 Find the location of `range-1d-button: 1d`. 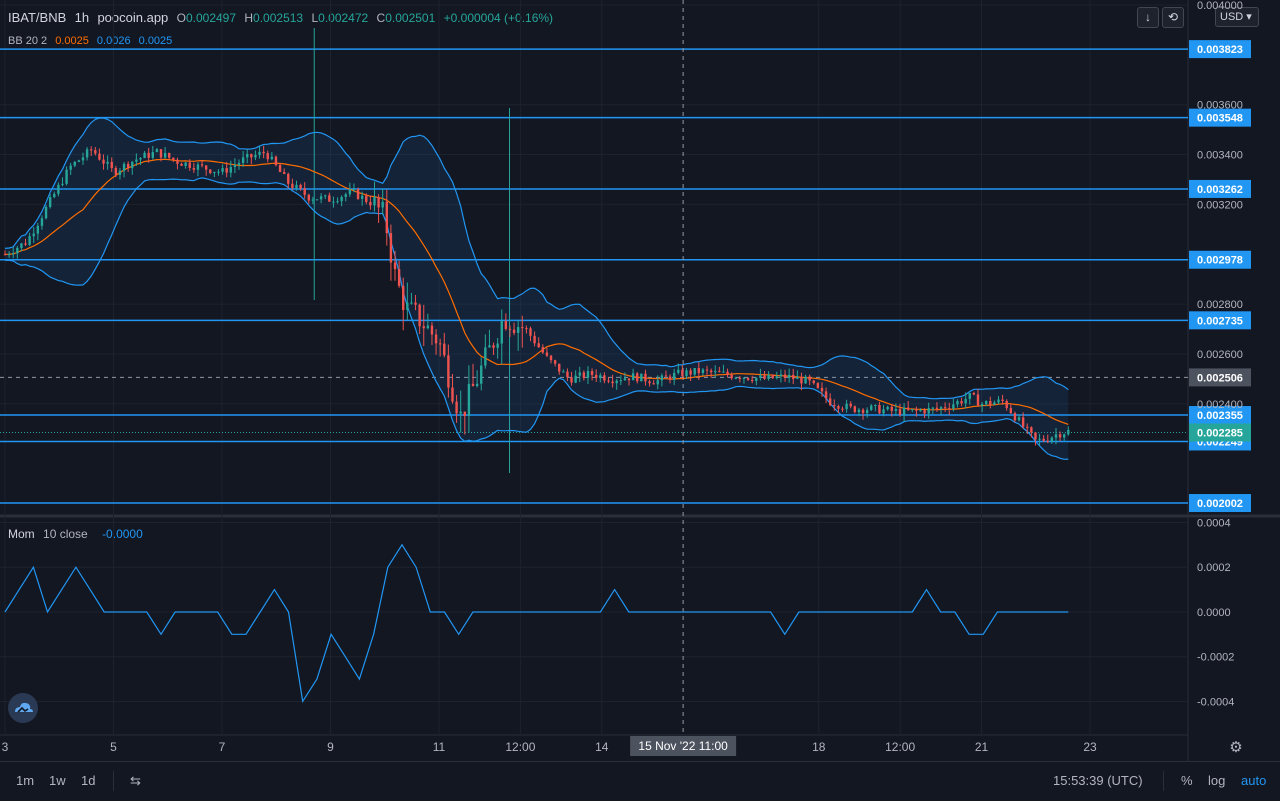

range-1d-button: 1d is located at coordinates (88, 780).